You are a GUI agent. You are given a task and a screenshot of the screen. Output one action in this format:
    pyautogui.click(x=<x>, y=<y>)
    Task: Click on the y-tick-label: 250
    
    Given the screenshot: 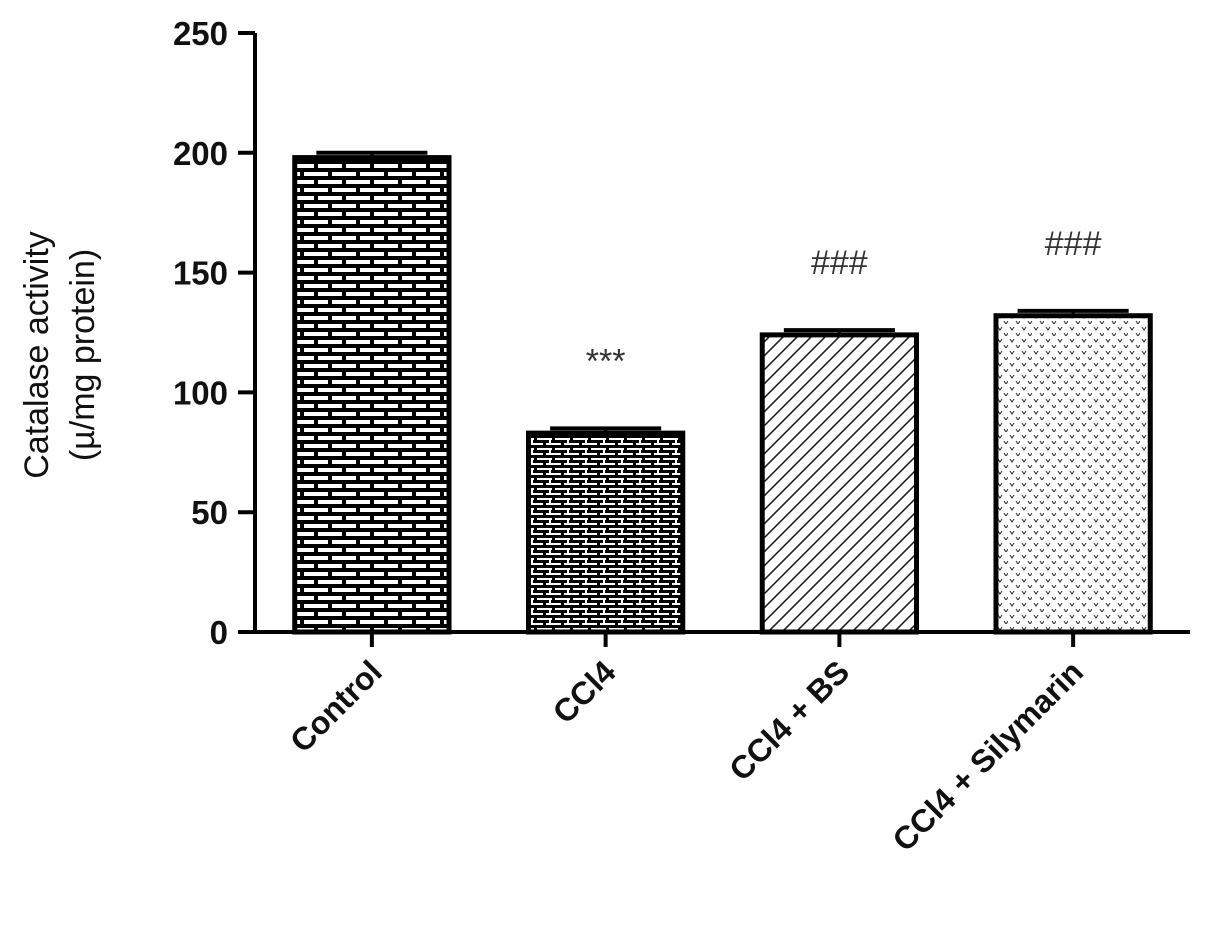 What is the action you would take?
    pyautogui.click(x=200, y=33)
    